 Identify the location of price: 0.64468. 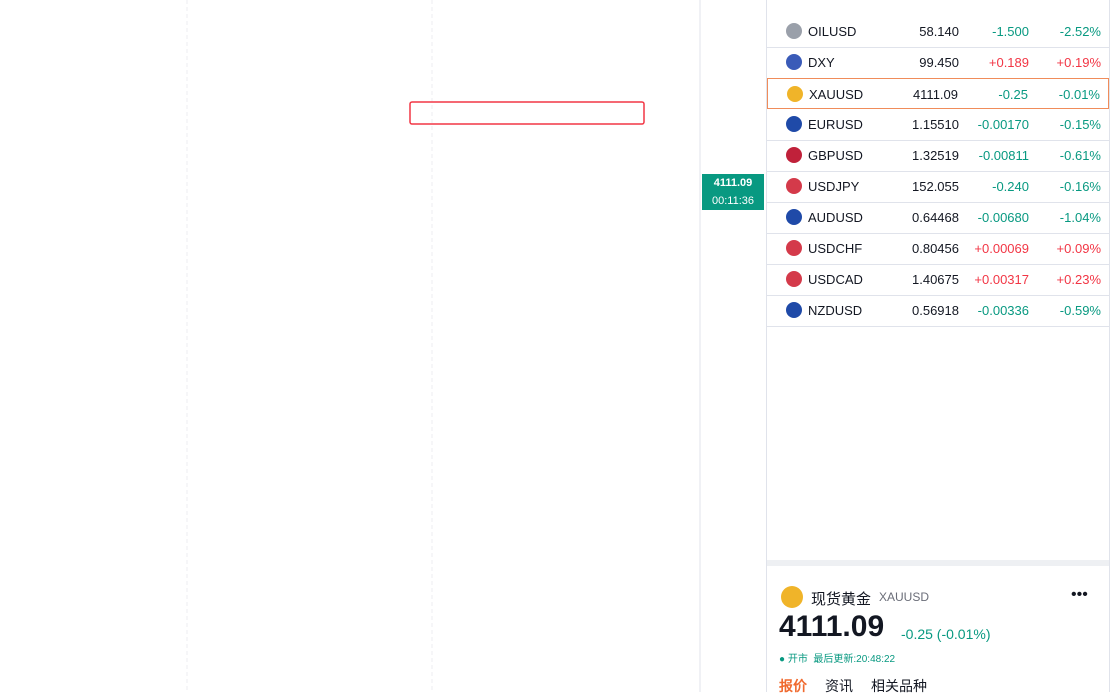
(935, 217).